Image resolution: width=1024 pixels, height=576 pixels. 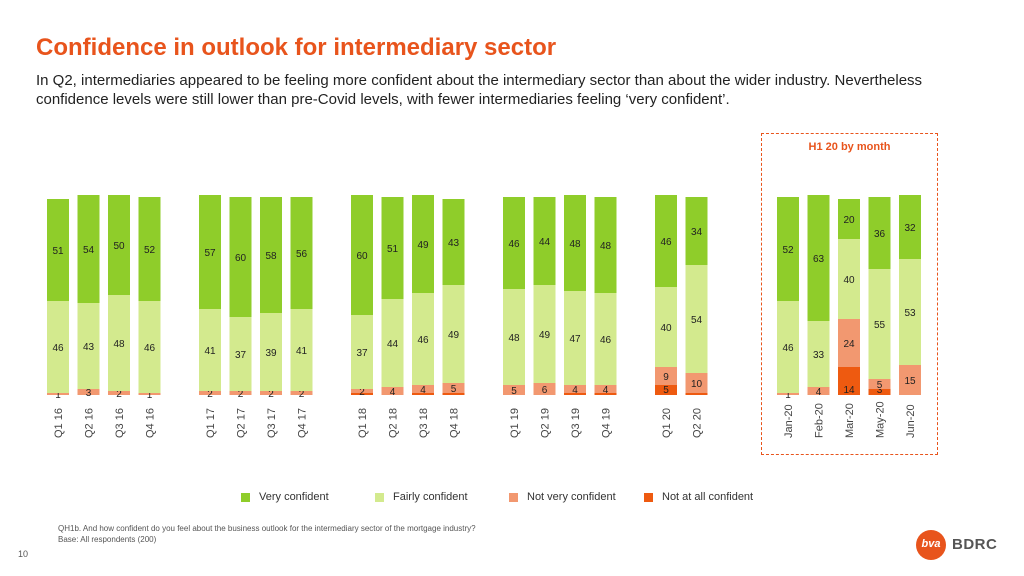 What do you see at coordinates (697, 232) in the screenshot?
I see `data-label-very-confident-q2-20: 34` at bounding box center [697, 232].